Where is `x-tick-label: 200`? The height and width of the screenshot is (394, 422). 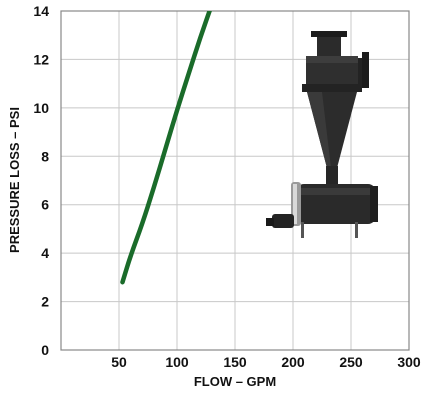 x-tick-label: 200 is located at coordinates (293, 362).